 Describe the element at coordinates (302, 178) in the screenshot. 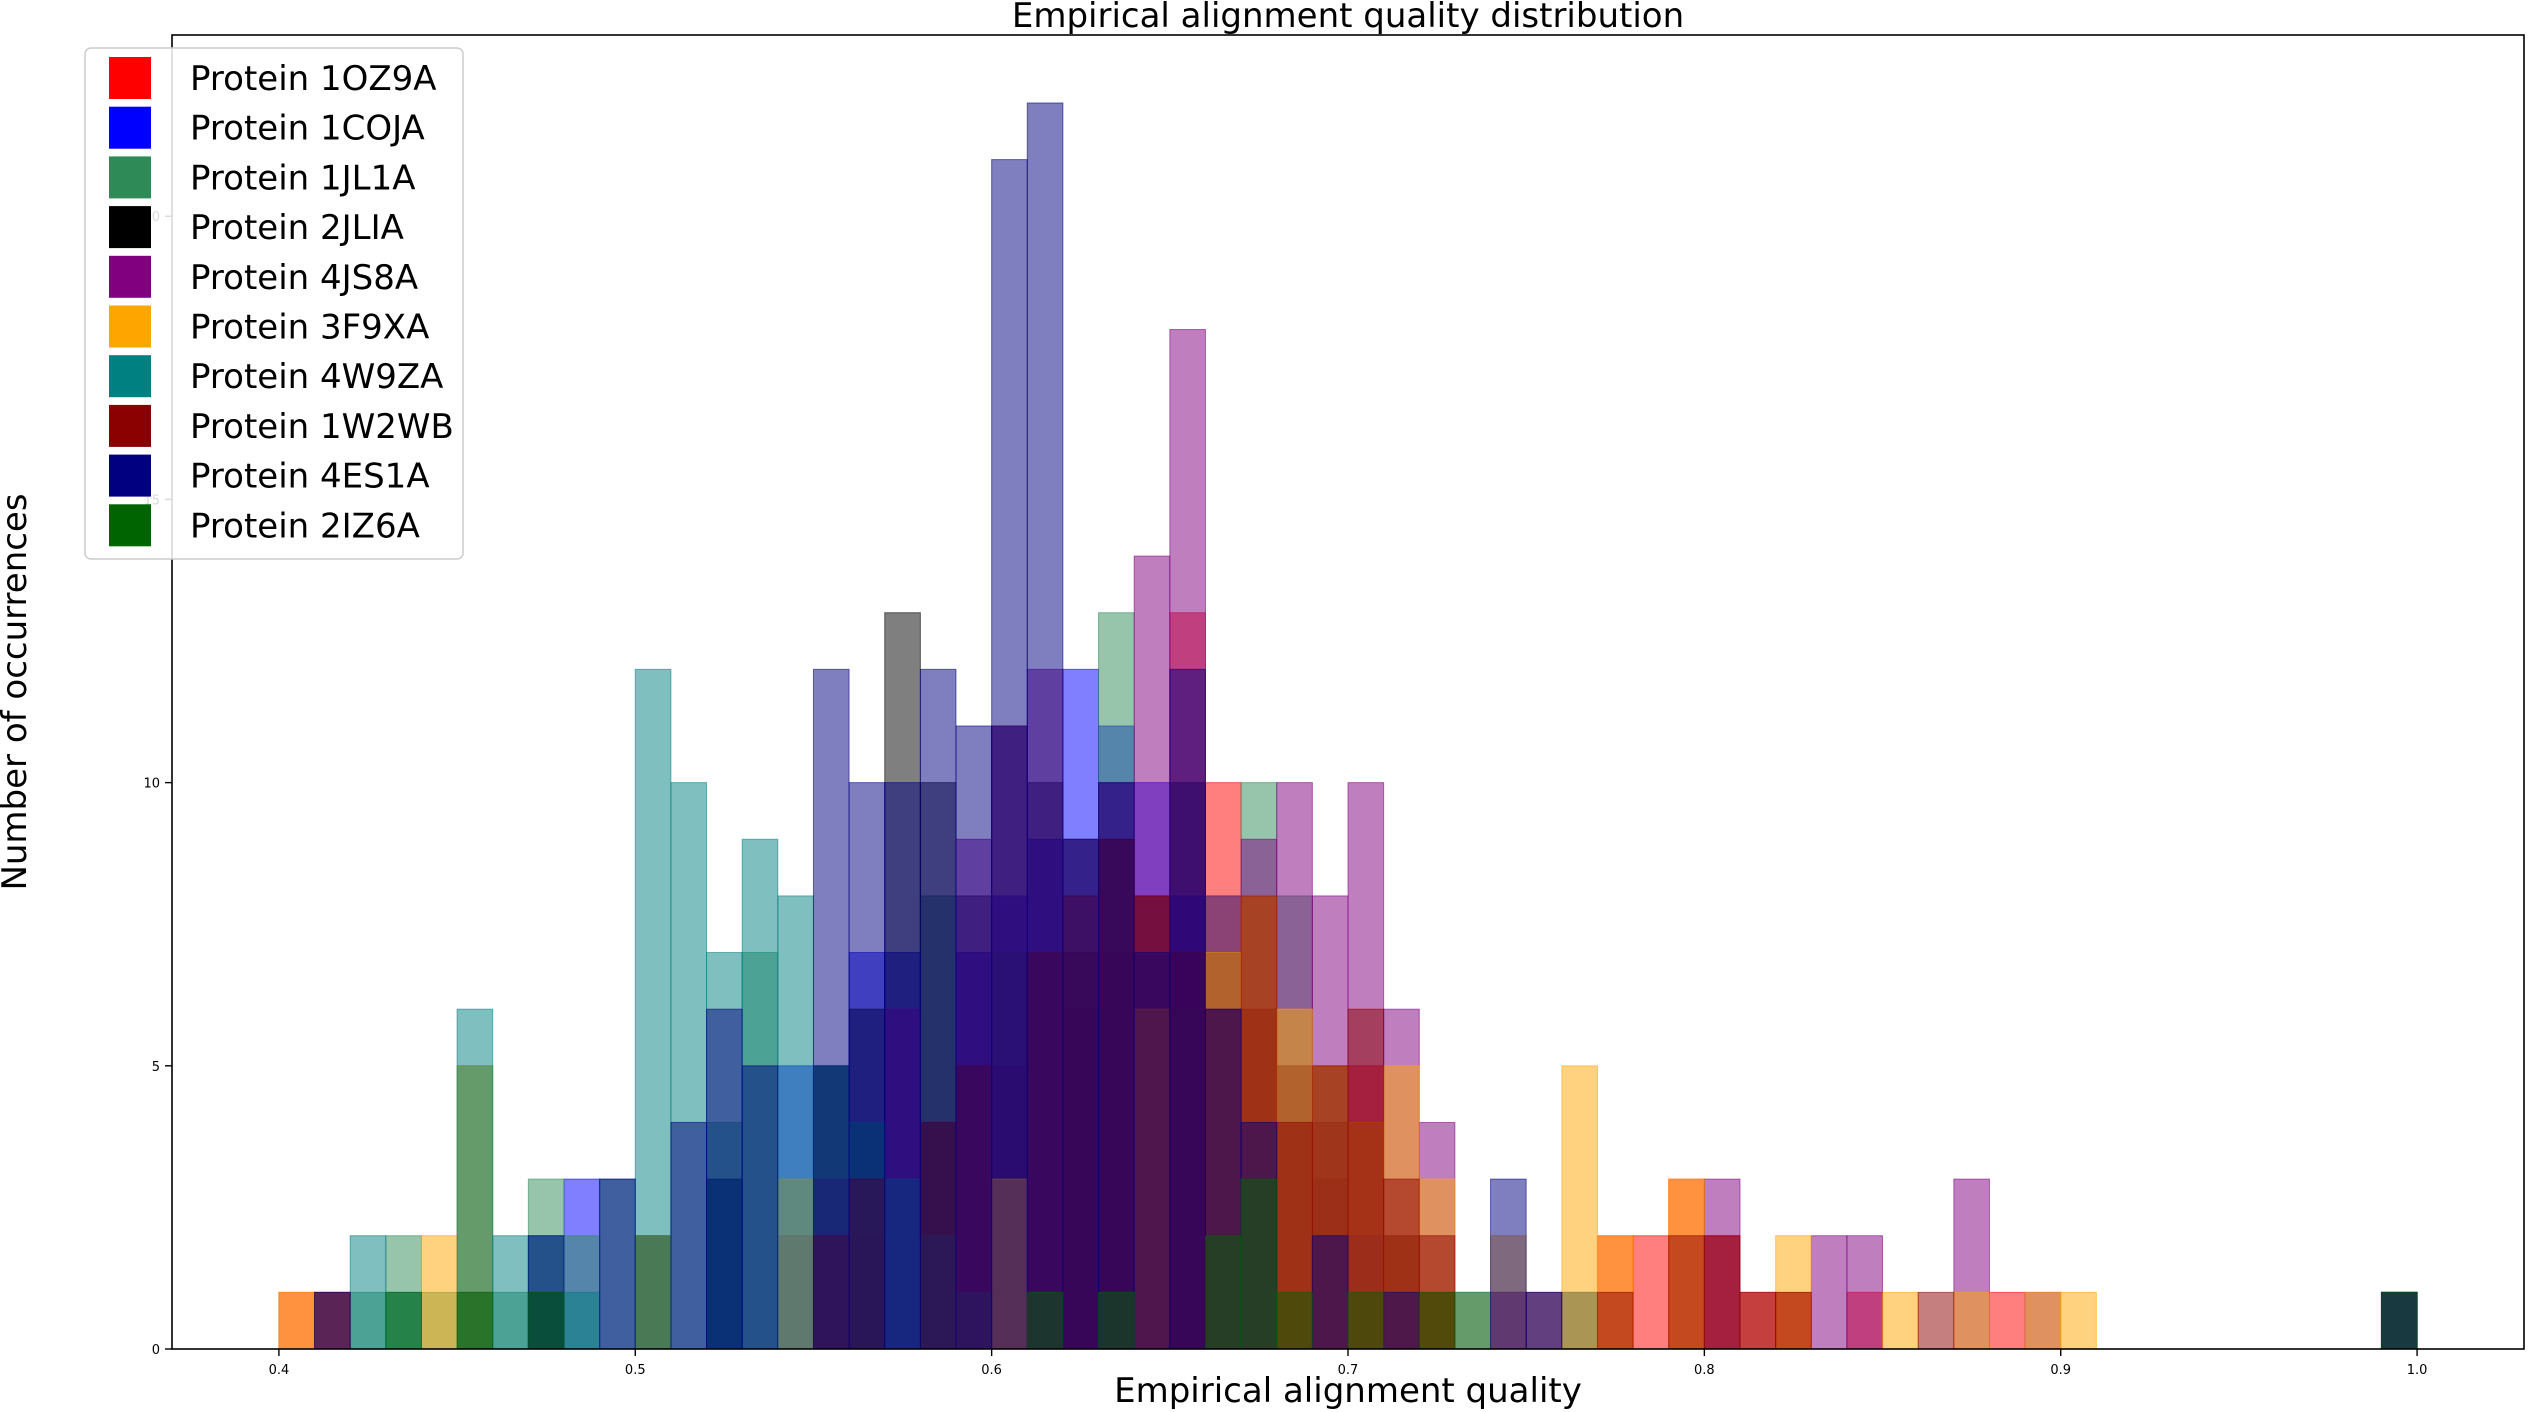

I see `legend-label: Protein 1JL1A` at that location.